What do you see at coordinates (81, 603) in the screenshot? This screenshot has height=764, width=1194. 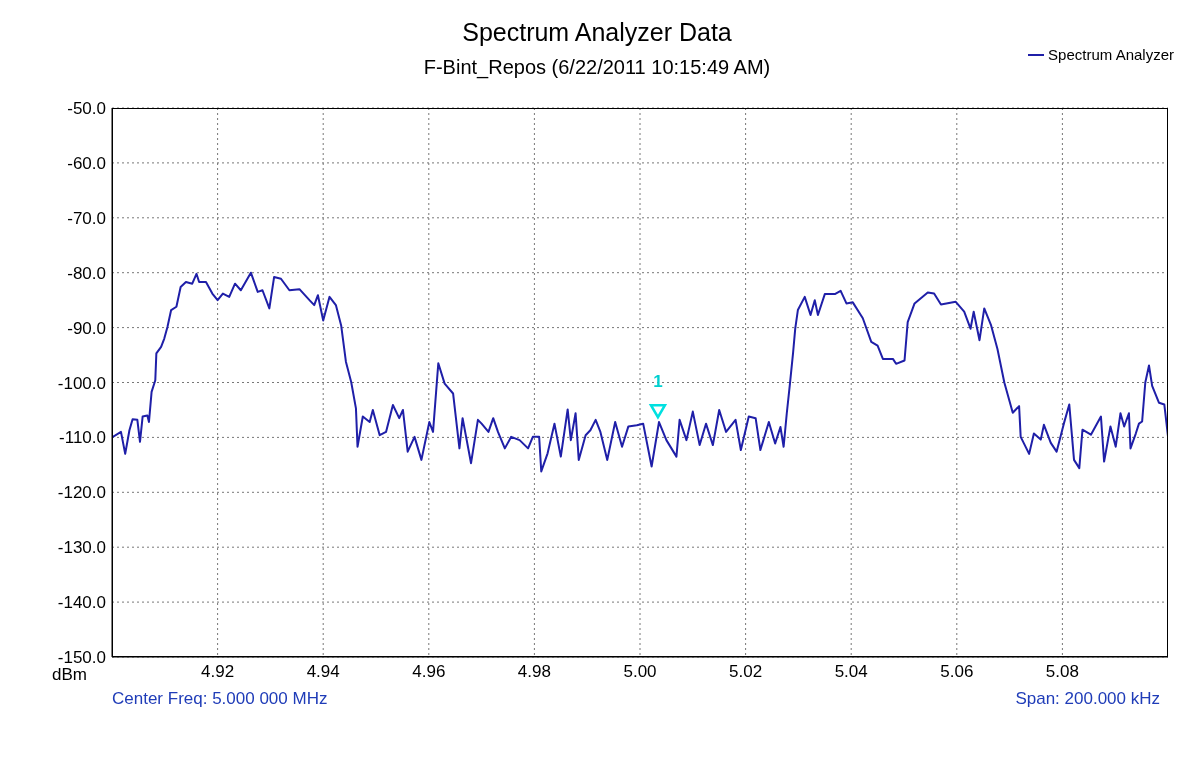 I see `y-tick-label: -140.0` at bounding box center [81, 603].